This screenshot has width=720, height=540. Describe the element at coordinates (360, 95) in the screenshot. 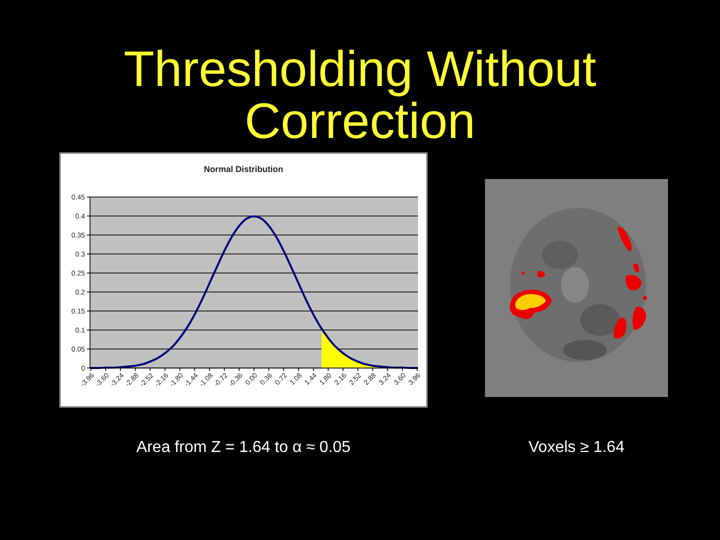

I see `chart-title: Thresholding Without Correction` at that location.